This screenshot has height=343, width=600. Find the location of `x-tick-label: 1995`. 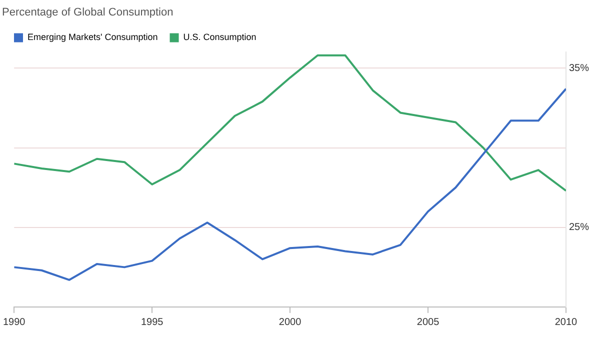

x-tick-label: 1995 is located at coordinates (152, 322).